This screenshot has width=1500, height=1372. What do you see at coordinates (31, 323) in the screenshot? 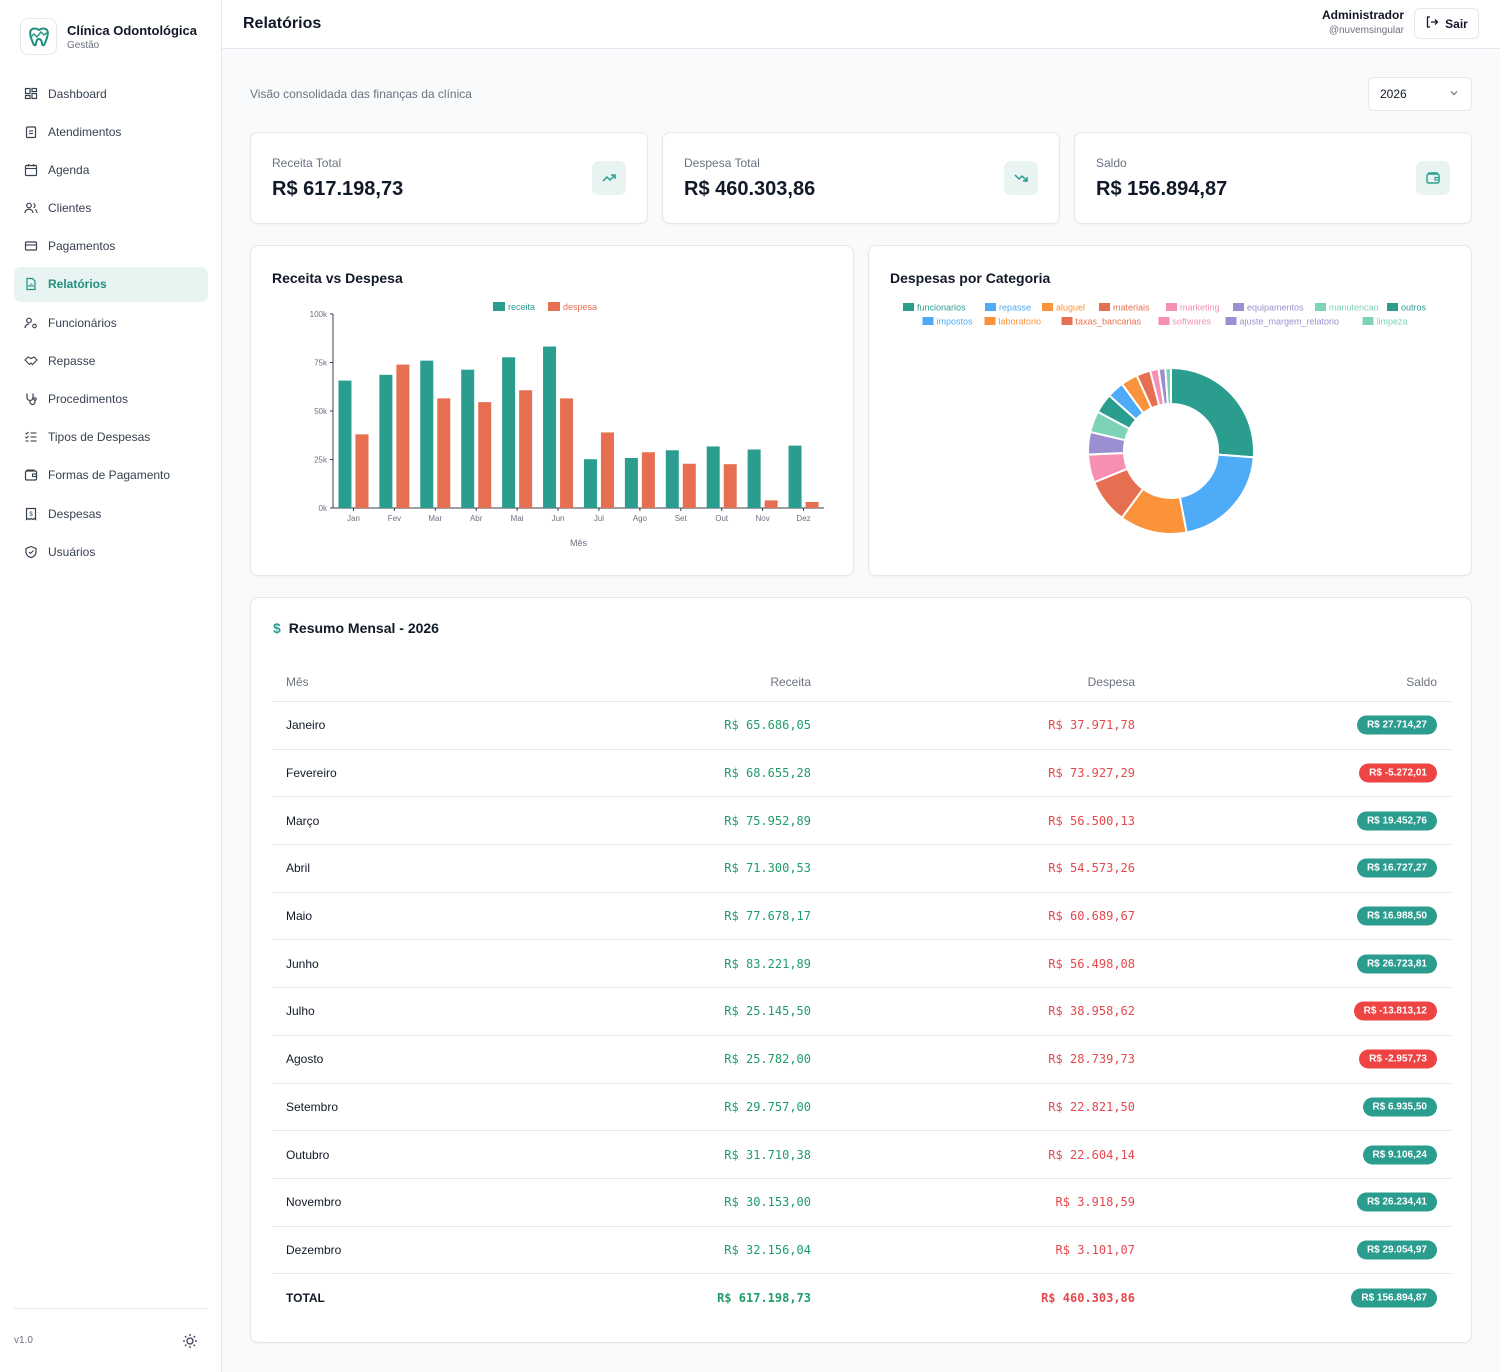
I see `user-cog-icon` at bounding box center [31, 323].